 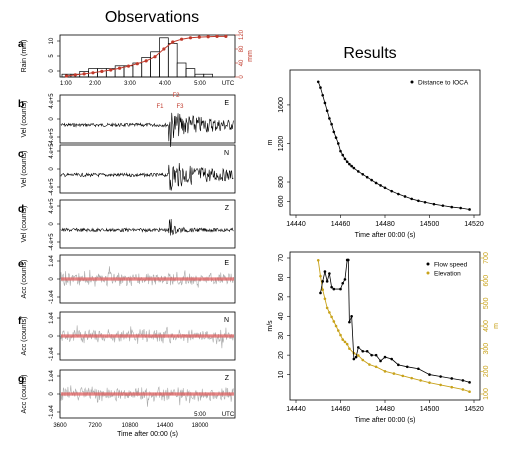 I want to click on x-tick-label: 10800, so click(x=130, y=426).